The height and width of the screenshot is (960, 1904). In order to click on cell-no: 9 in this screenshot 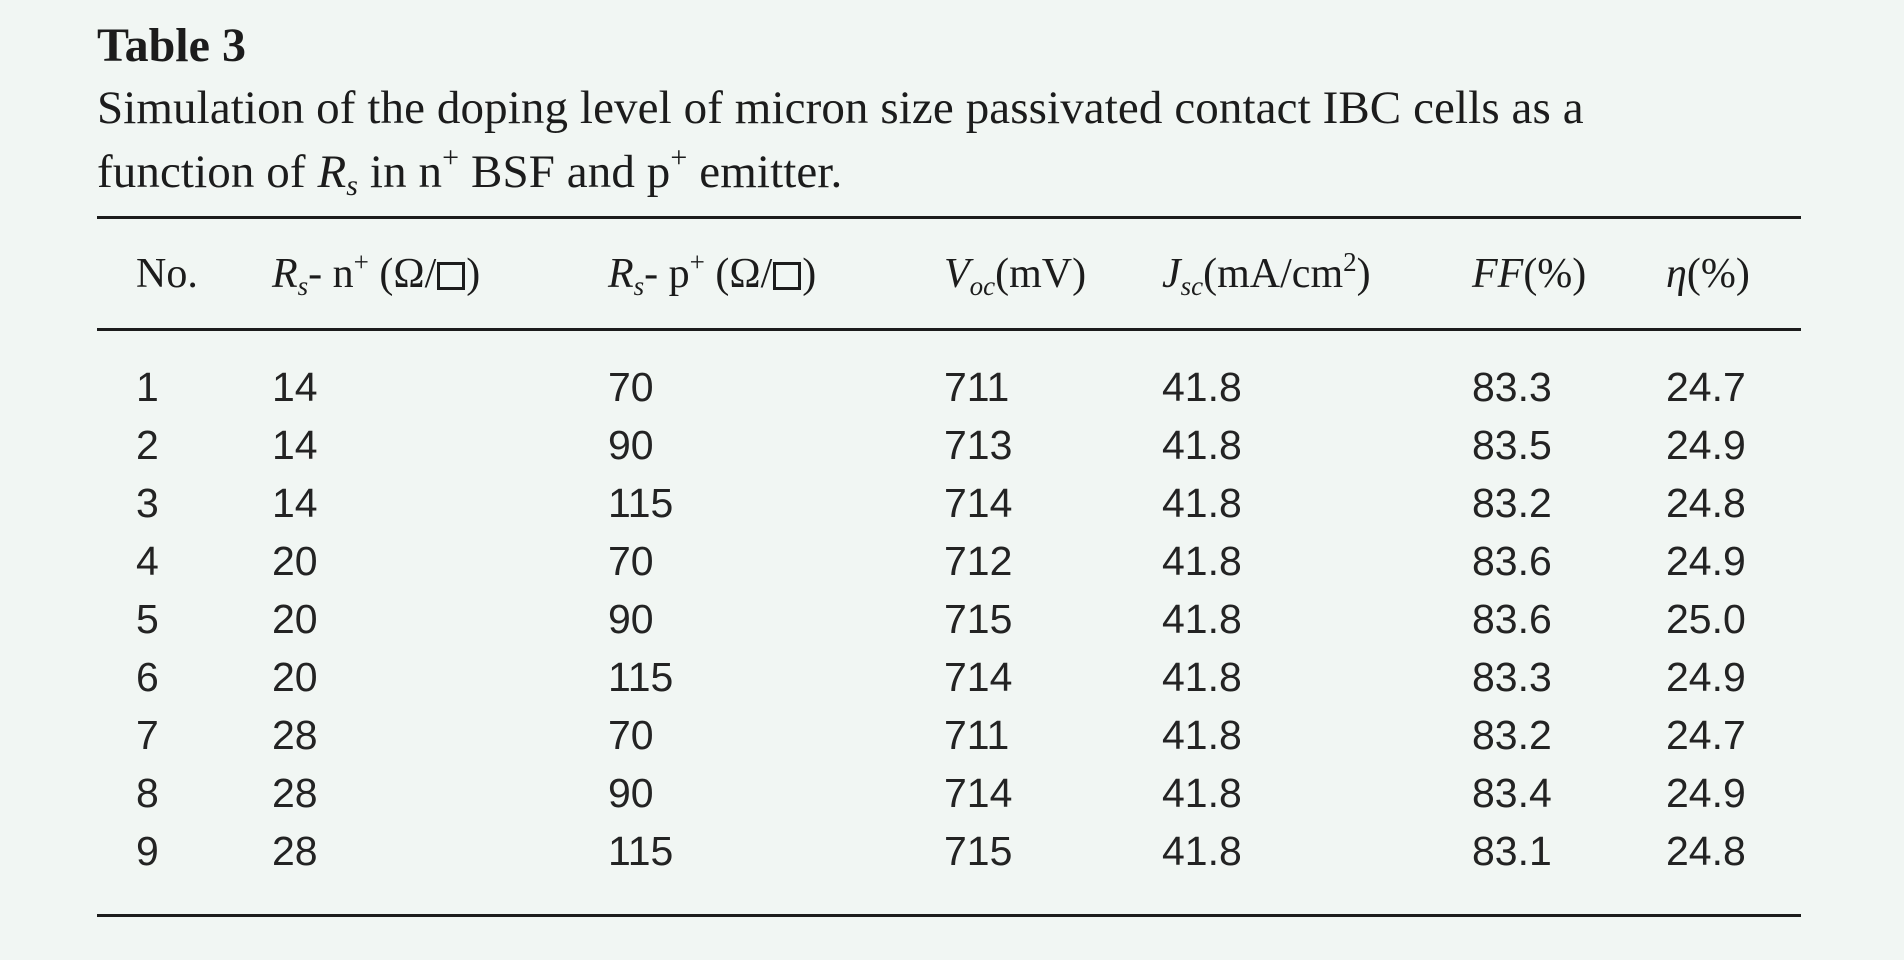, I will do `click(147, 851)`.